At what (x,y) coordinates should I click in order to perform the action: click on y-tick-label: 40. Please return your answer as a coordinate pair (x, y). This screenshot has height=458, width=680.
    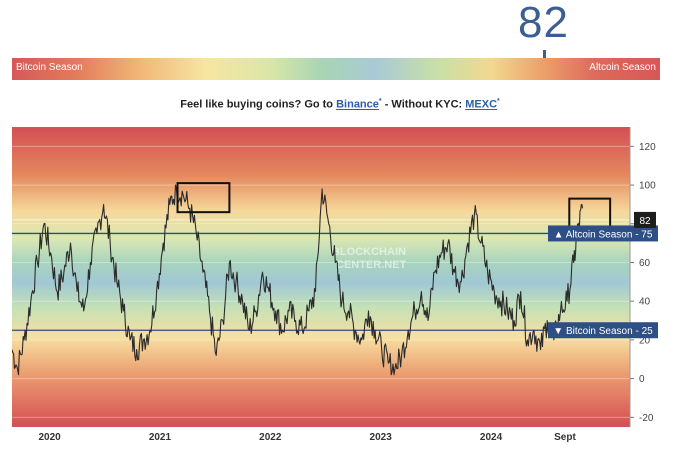
    Looking at the image, I should click on (645, 302).